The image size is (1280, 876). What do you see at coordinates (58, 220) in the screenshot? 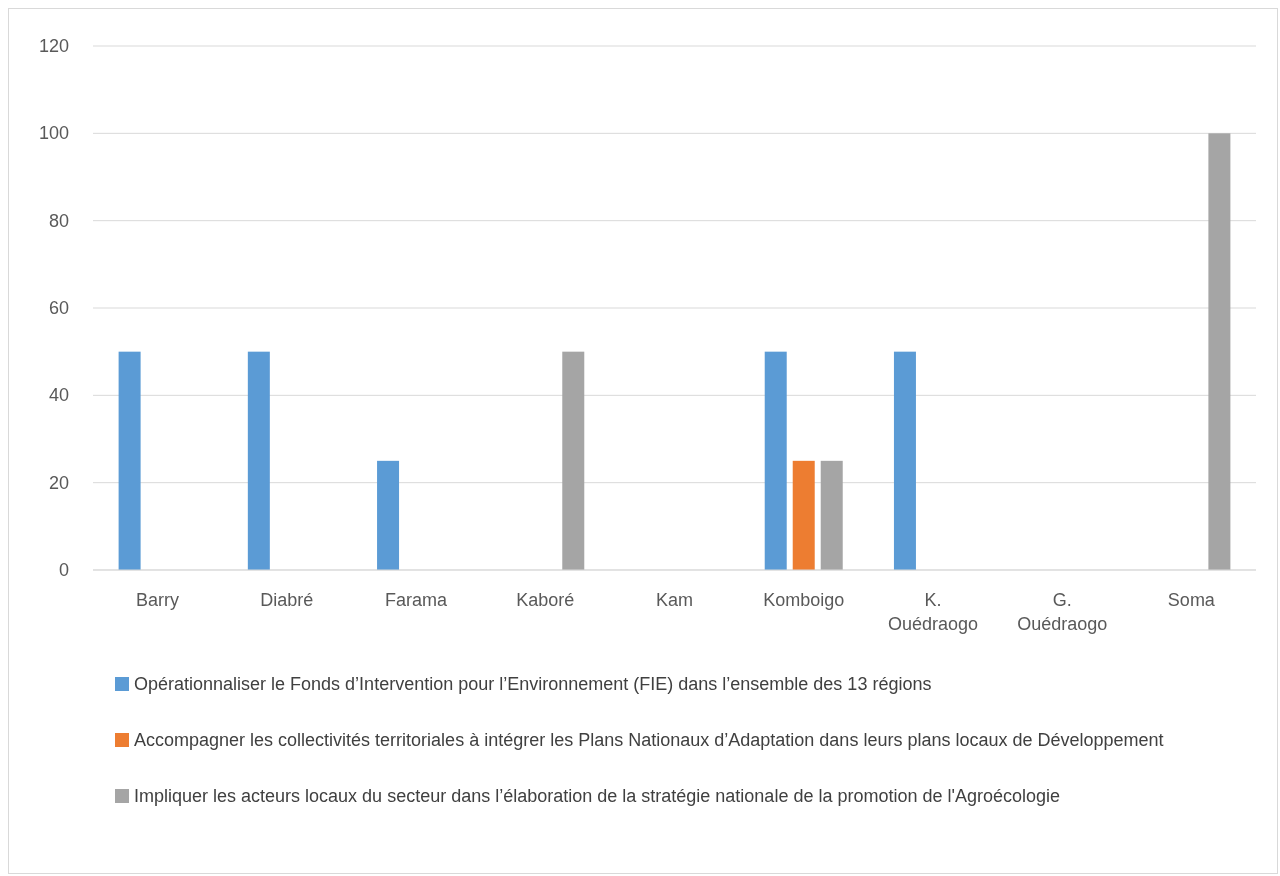
I see `y-tick-label: 80` at bounding box center [58, 220].